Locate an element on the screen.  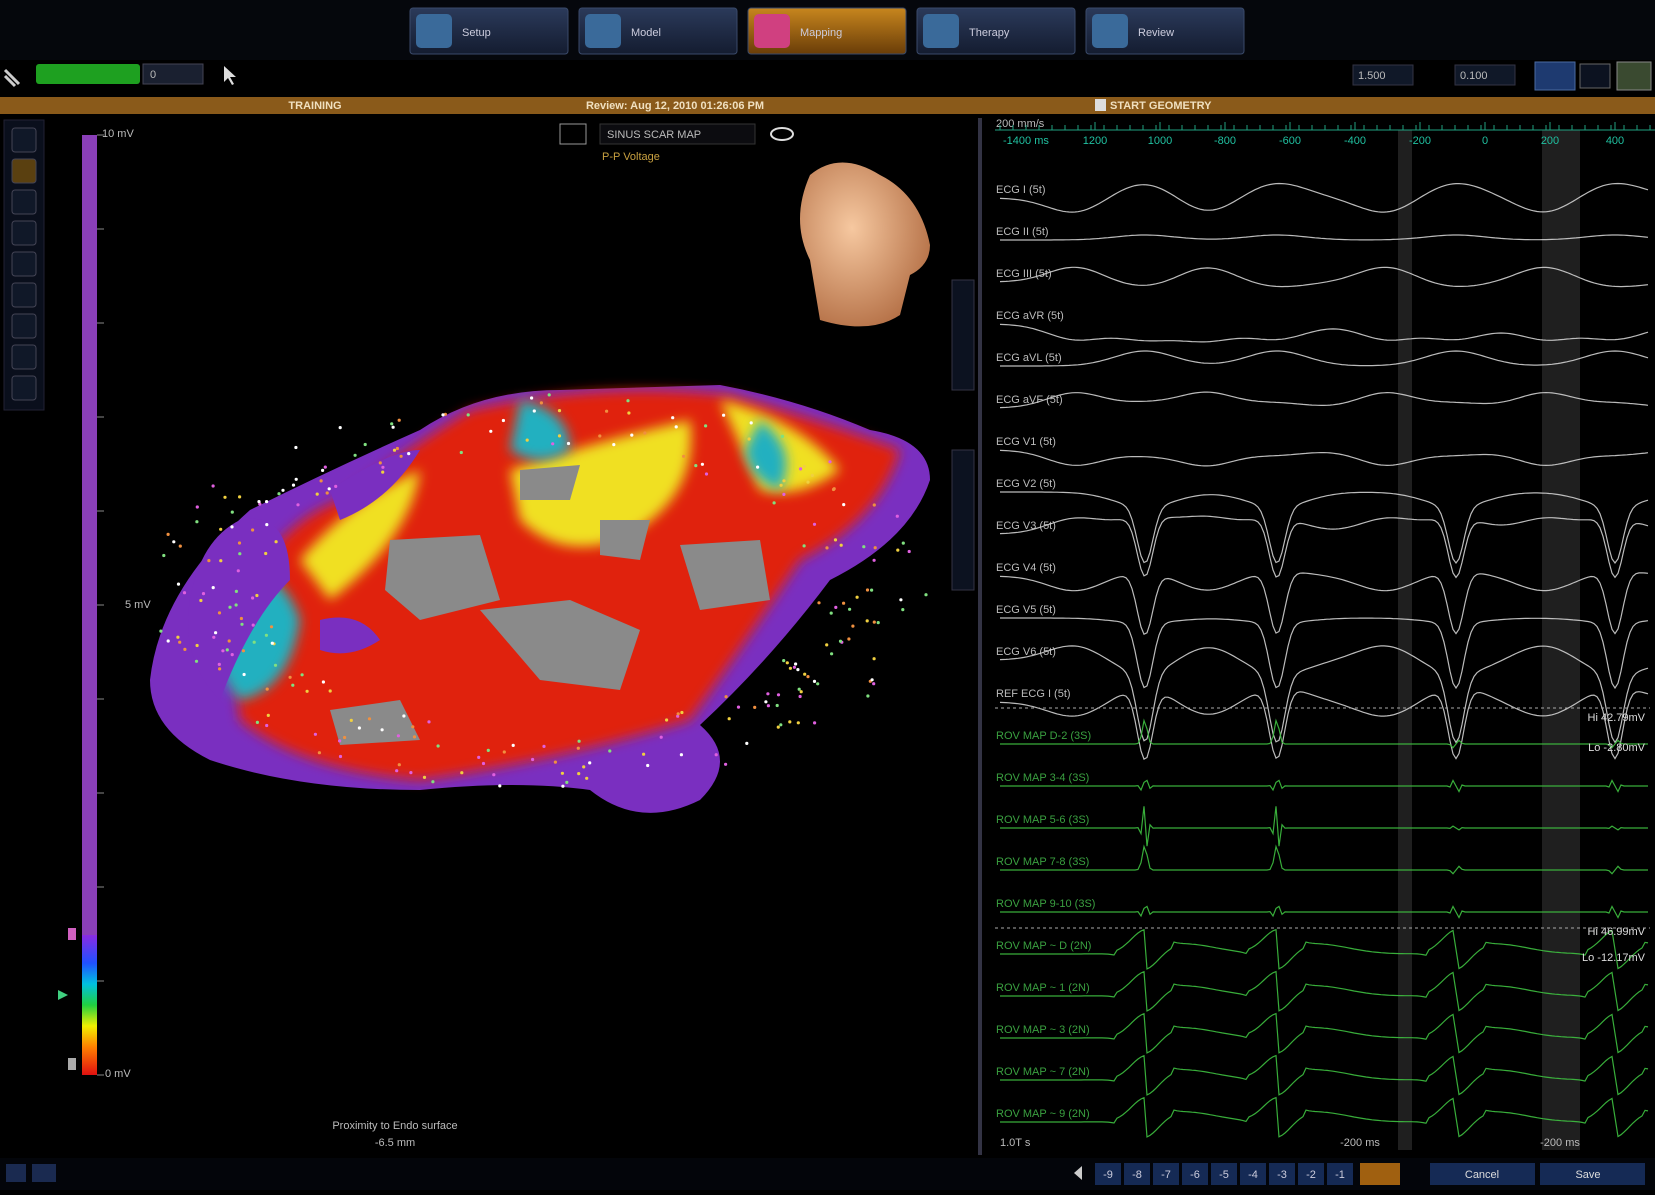
checkbox is located at coordinates (1100, 105).